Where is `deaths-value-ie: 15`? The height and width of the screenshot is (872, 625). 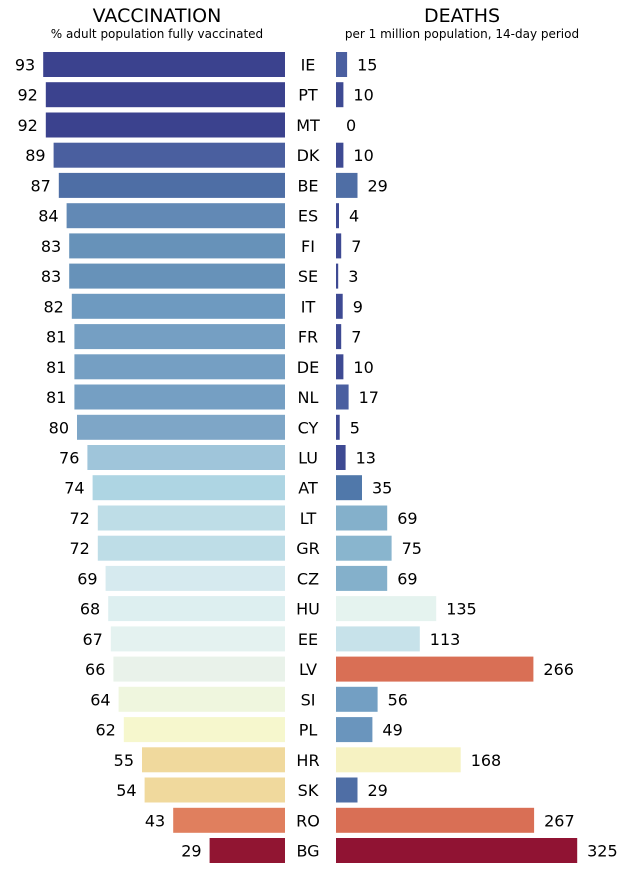 deaths-value-ie: 15 is located at coordinates (367, 65).